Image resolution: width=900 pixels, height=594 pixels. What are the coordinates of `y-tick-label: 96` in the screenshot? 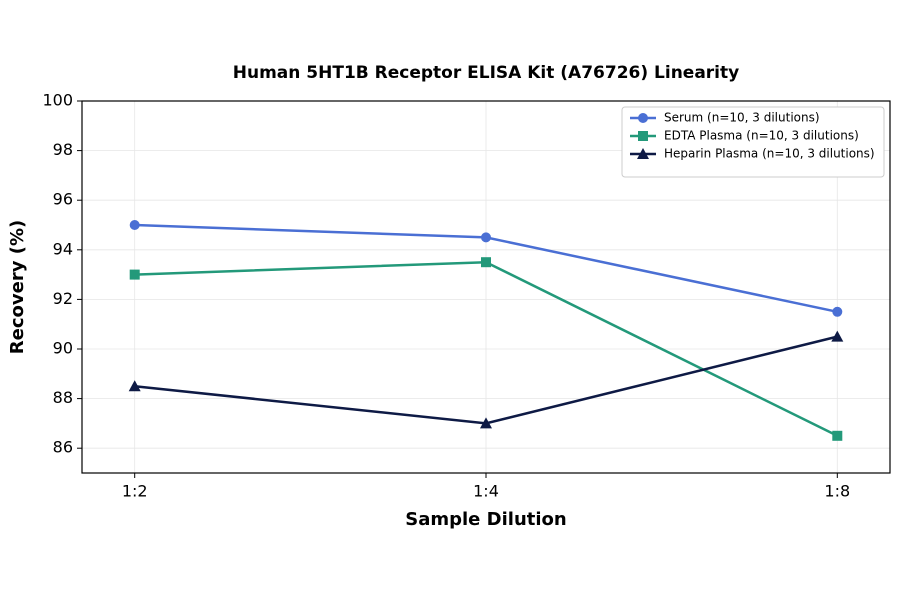 It's located at (63, 199).